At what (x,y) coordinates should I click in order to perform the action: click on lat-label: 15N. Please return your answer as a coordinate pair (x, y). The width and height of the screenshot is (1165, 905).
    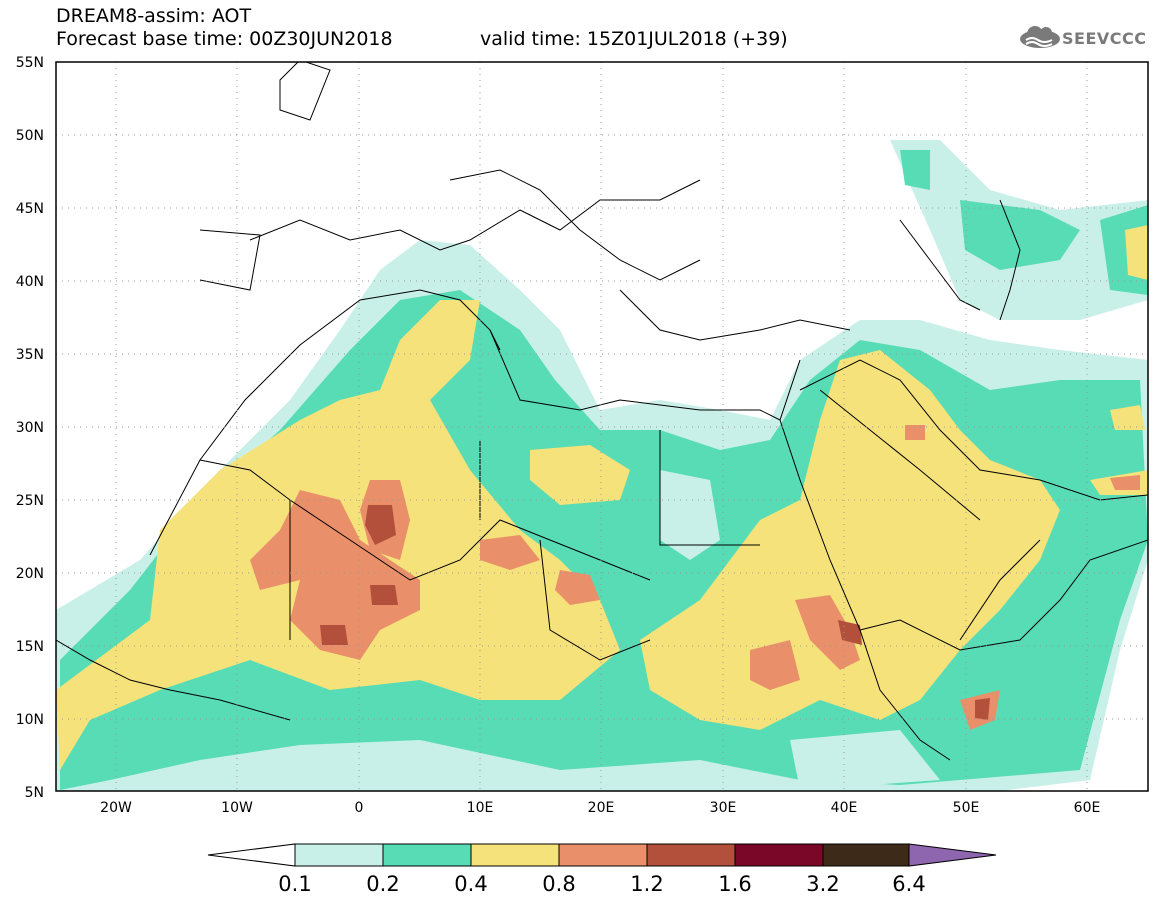
    Looking at the image, I should click on (29, 647).